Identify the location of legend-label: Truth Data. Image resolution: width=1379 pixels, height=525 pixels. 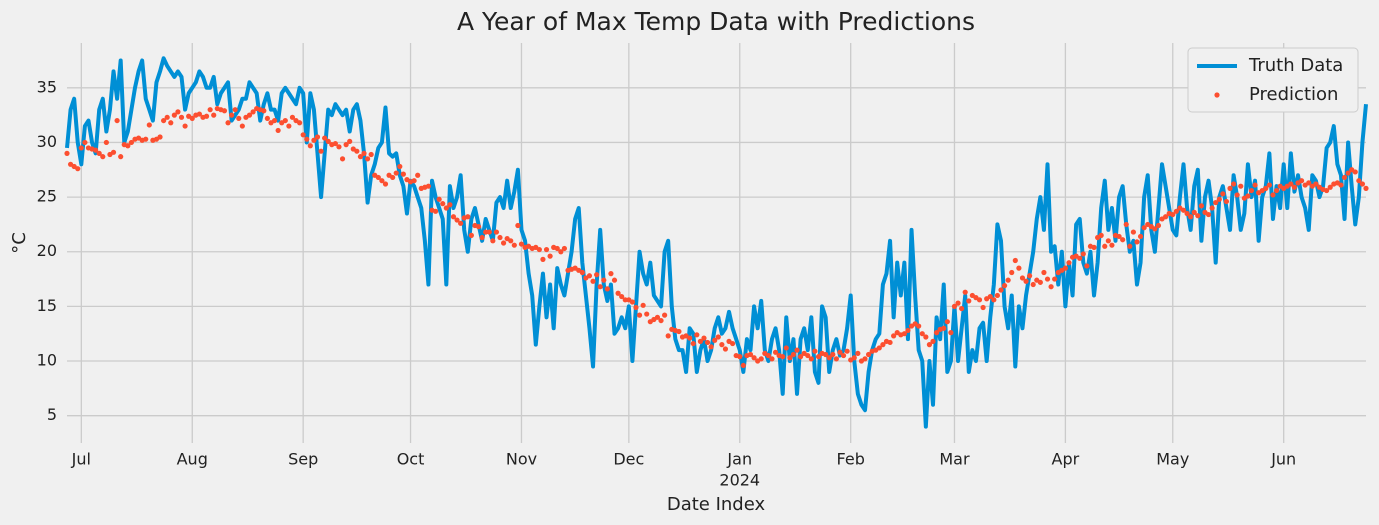
(1295, 65).